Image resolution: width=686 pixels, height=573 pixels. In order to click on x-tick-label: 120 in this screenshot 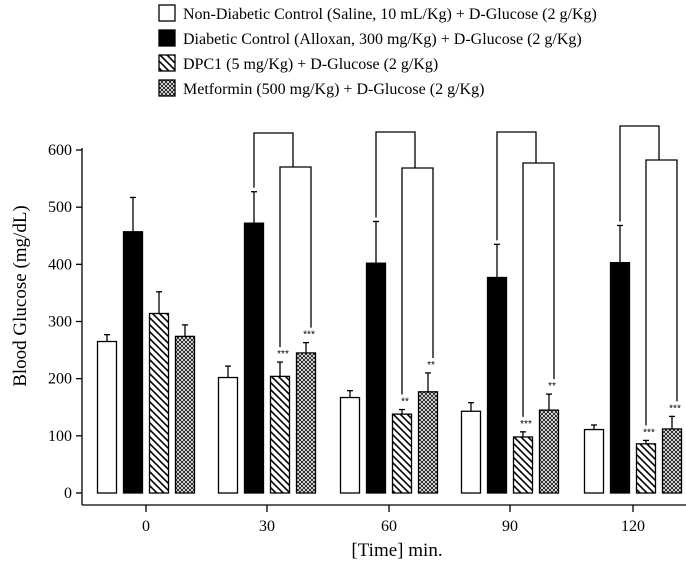, I will do `click(633, 526)`.